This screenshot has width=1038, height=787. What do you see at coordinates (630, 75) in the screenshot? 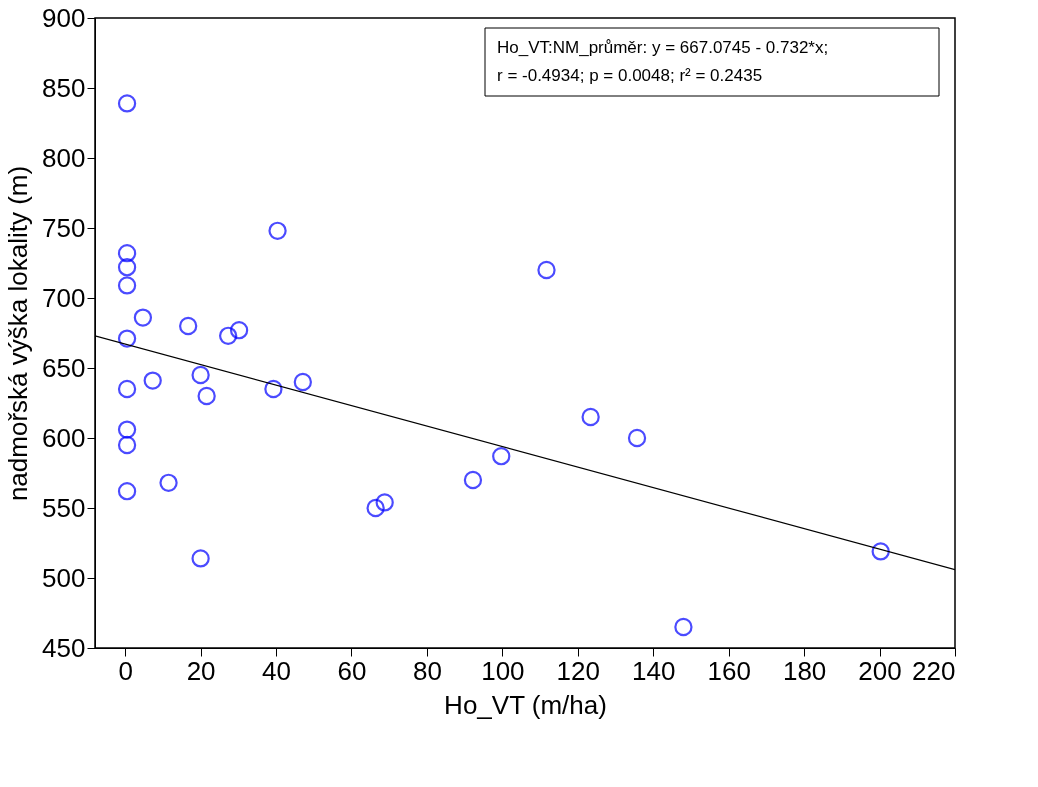
I see `annotation: r = -0.4934; p = 0.0048; r² = 0.2435` at bounding box center [630, 75].